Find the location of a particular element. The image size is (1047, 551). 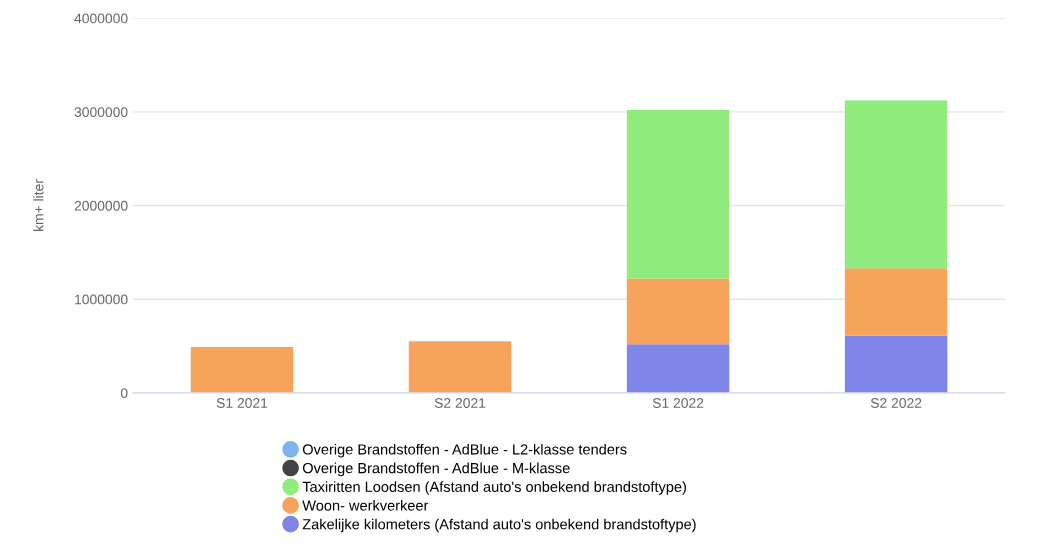

y-tick-label: 2000000 is located at coordinates (101, 205).